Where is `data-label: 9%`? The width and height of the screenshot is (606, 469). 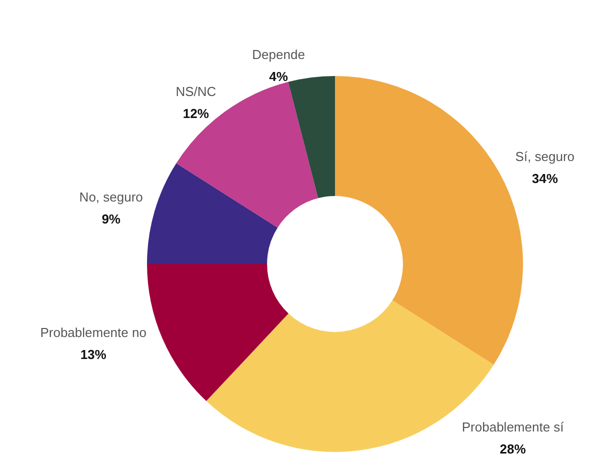
data-label: 9% is located at coordinates (111, 219).